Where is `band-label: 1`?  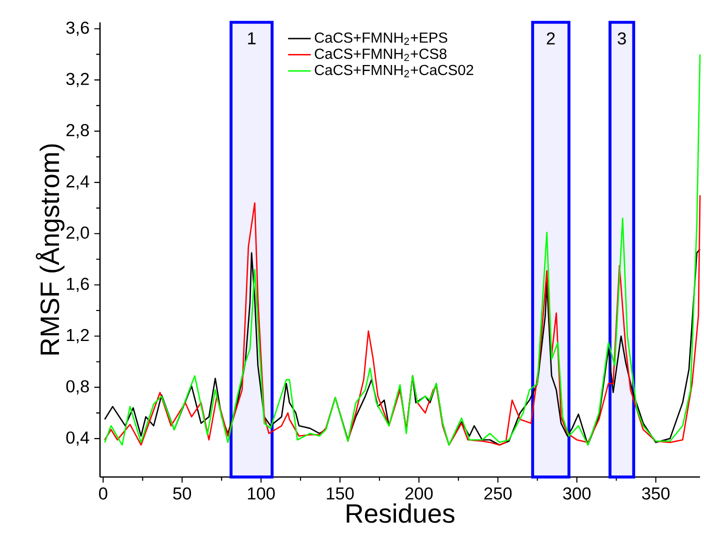 band-label: 1 is located at coordinates (252, 38).